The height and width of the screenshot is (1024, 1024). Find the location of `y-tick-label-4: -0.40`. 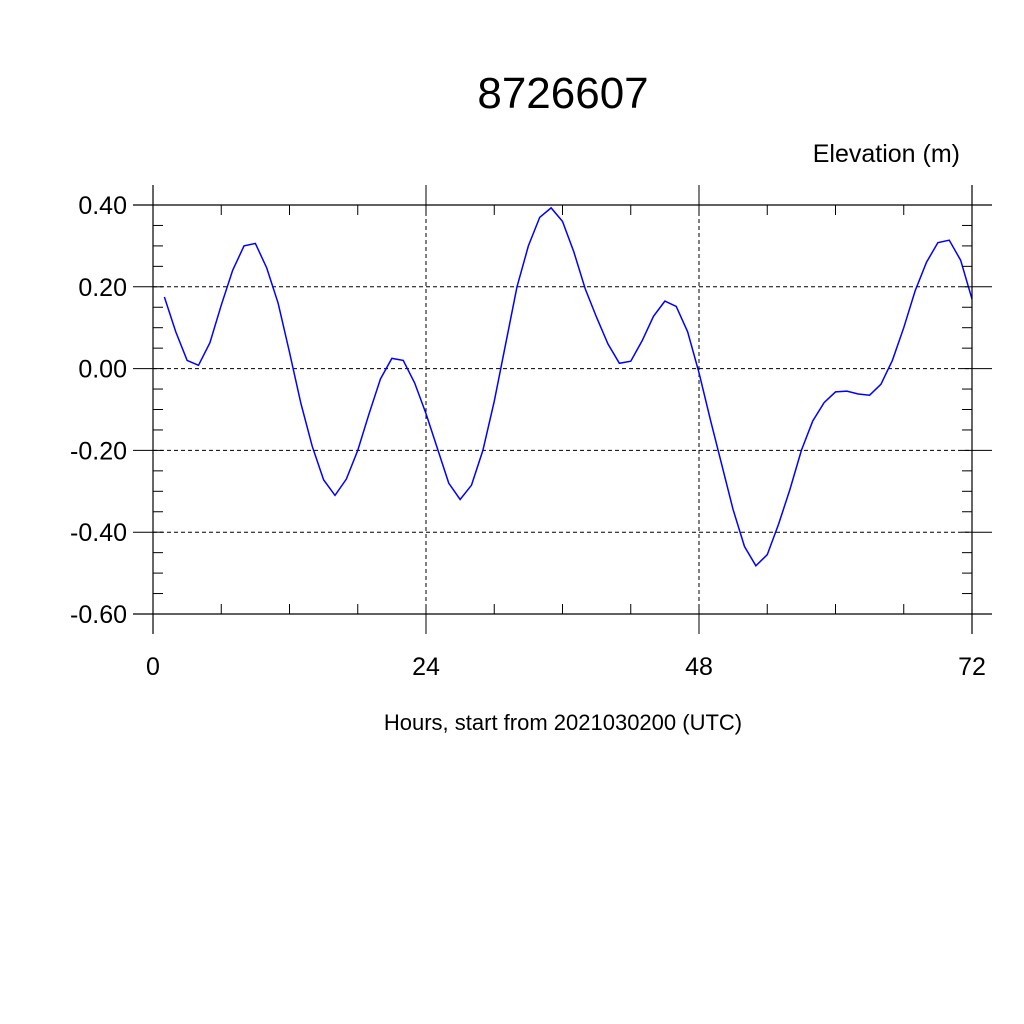

y-tick-label-4: -0.40 is located at coordinates (98, 533).